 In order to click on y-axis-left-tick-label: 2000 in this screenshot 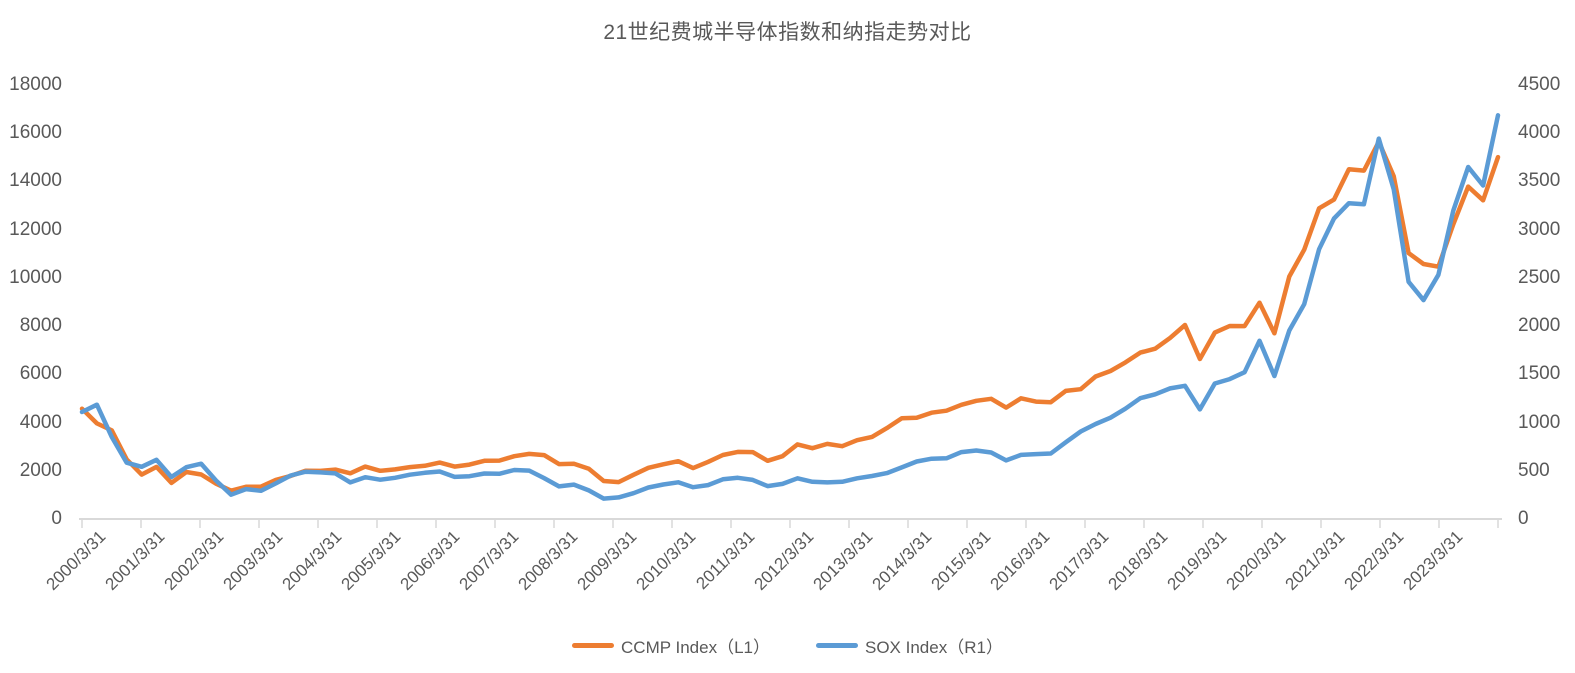, I will do `click(40, 470)`.